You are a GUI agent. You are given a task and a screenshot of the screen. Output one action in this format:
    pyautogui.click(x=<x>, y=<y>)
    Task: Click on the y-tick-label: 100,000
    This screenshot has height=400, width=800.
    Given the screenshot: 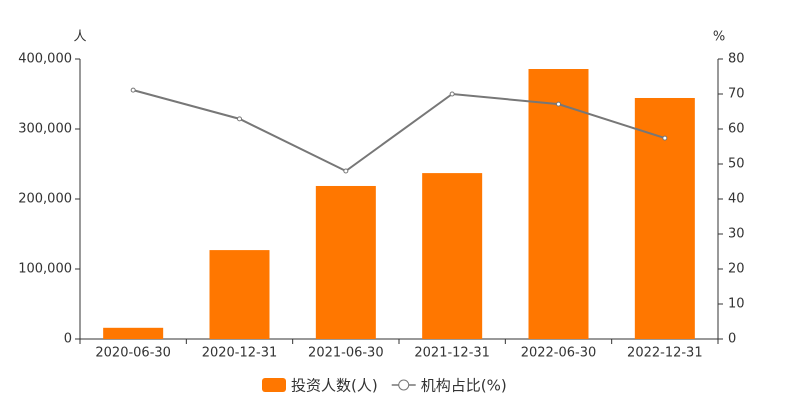 What is the action you would take?
    pyautogui.click(x=45, y=269)
    